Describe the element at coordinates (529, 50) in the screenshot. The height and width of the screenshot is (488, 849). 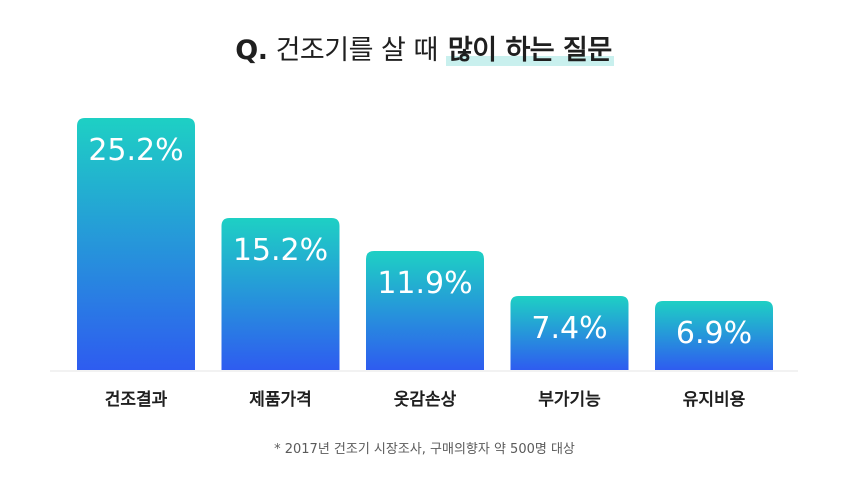
I see `title-highlight: 많이 하는 질문` at that location.